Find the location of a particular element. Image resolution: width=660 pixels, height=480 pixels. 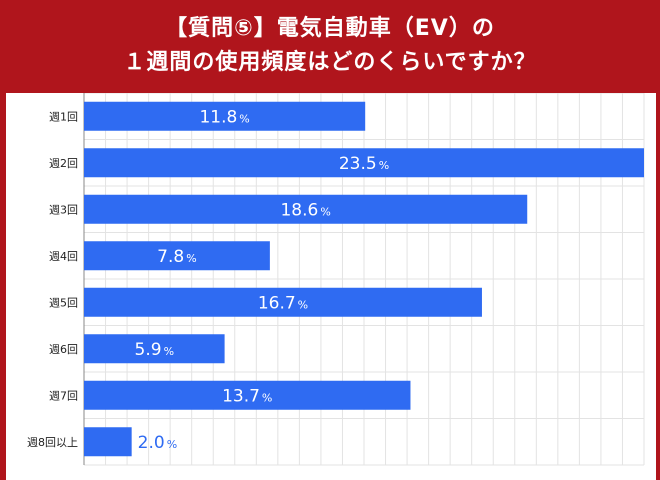

category-label: 週7回 is located at coordinates (63, 395).